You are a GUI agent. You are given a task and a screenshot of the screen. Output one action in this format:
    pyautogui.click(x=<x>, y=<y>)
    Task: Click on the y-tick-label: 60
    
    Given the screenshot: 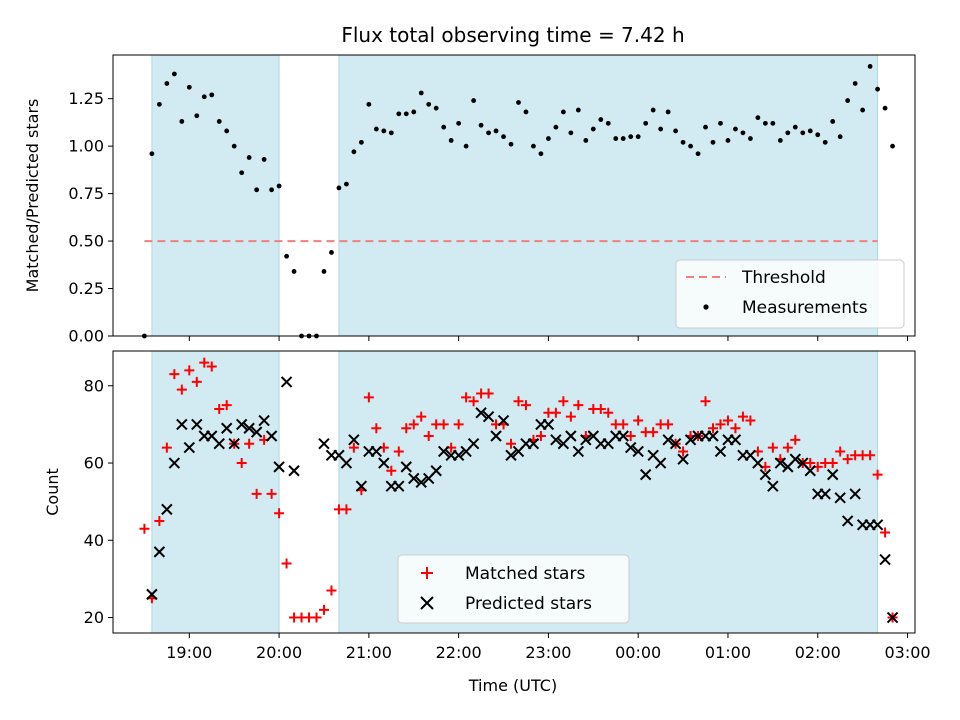 What is the action you would take?
    pyautogui.click(x=94, y=463)
    